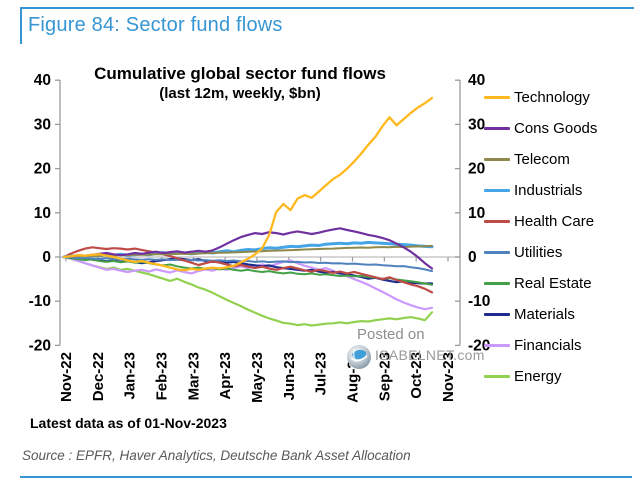 Image resolution: width=640 pixels, height=483 pixels. I want to click on globe-icon, so click(359, 357).